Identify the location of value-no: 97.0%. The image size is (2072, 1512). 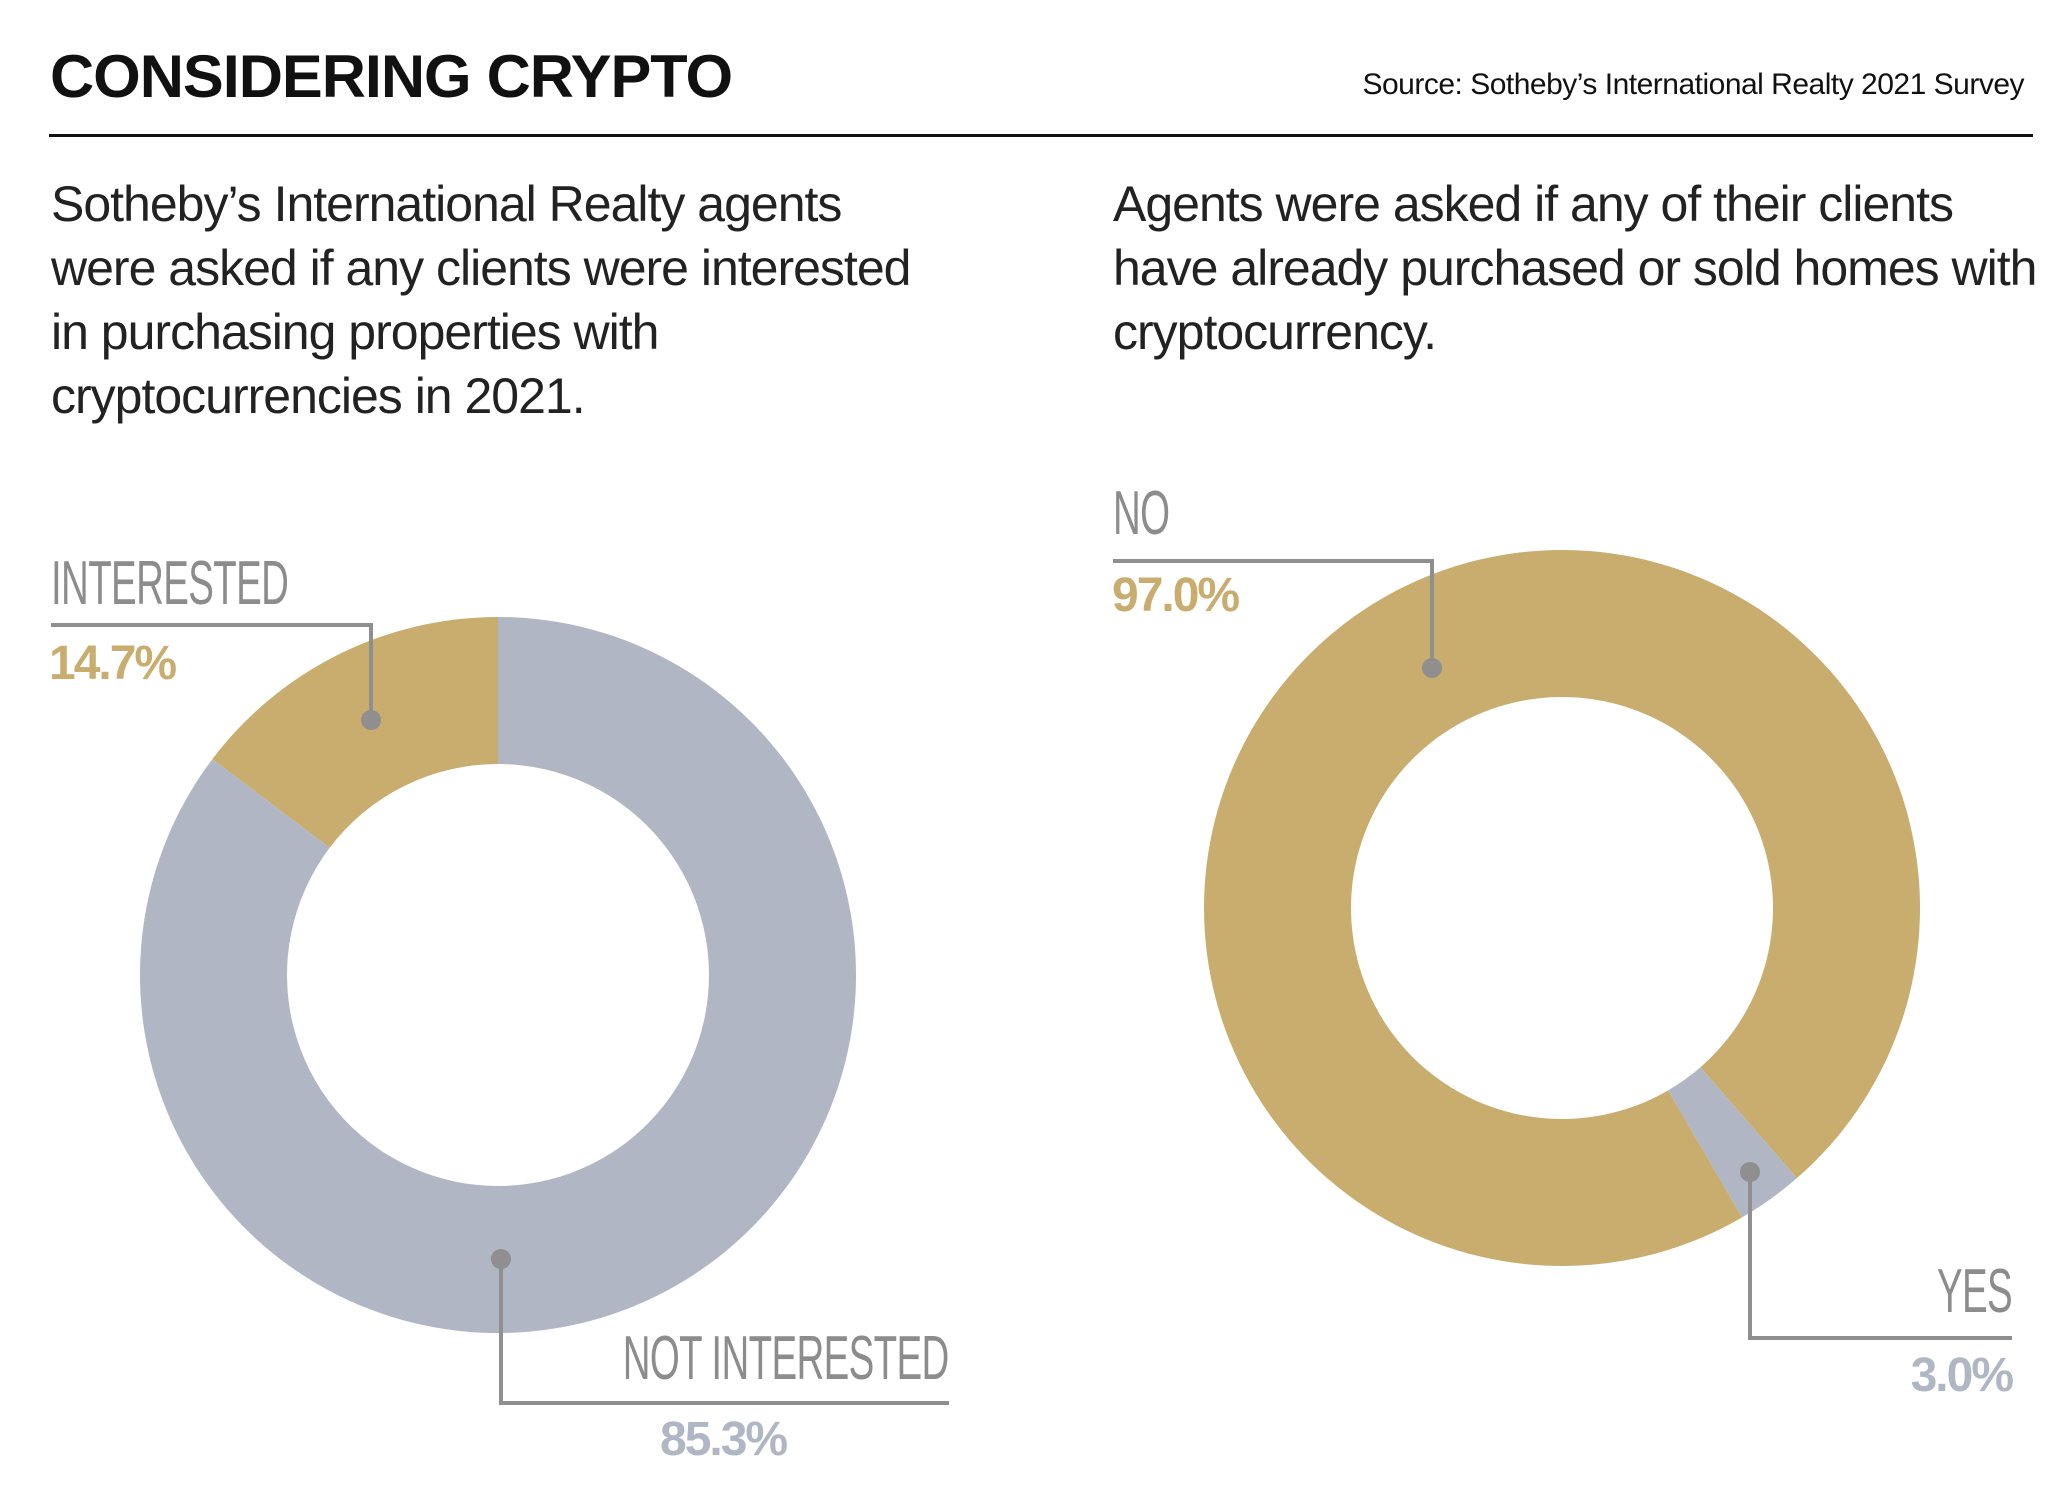
(1176, 595).